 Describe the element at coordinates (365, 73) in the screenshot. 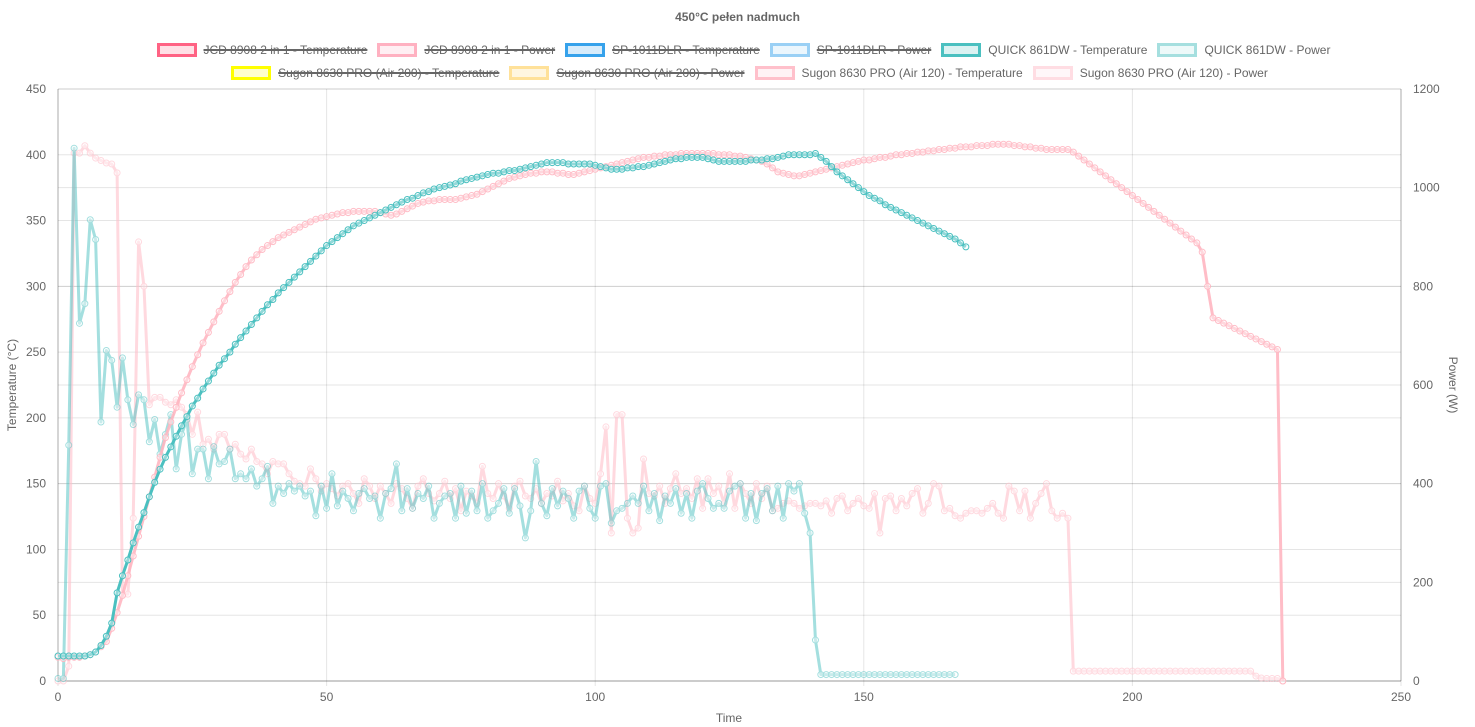

I see `legend-item-sugon-air200-temperature: Sugon 8630 PRO (Air 200) - Temperature` at that location.